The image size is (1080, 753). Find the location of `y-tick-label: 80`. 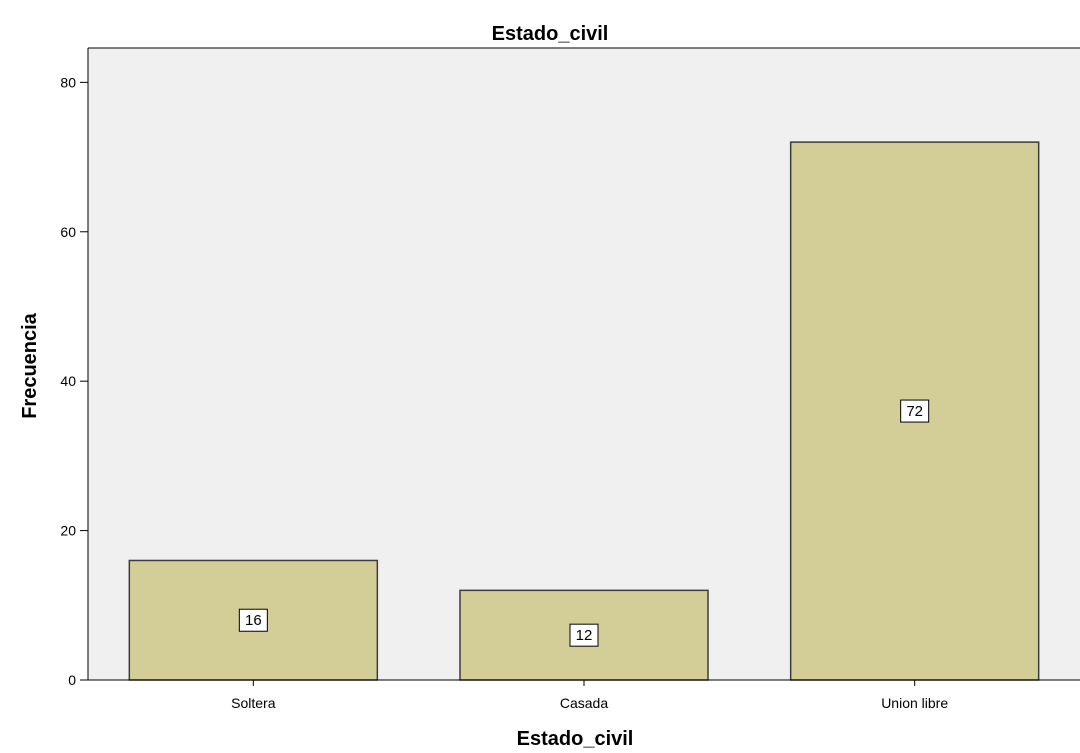

y-tick-label: 80 is located at coordinates (68, 82).